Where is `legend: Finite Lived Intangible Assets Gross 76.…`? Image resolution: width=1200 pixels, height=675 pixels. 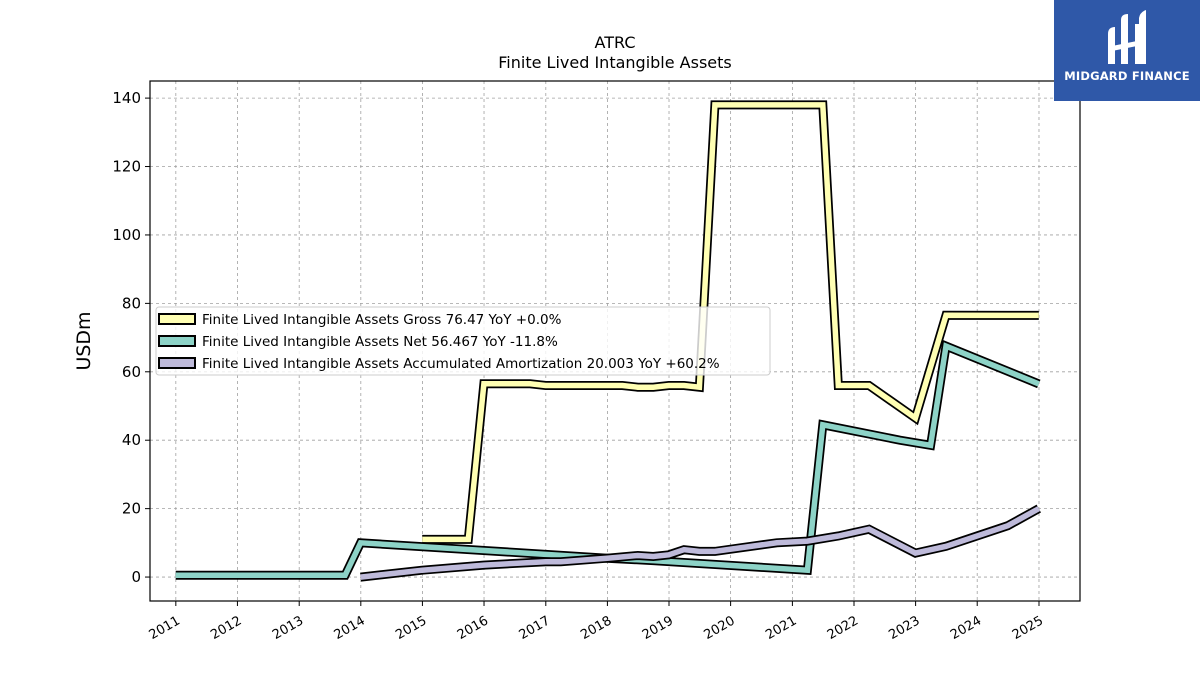 legend: Finite Lived Intangible Assets Gross 76.… is located at coordinates (463, 341).